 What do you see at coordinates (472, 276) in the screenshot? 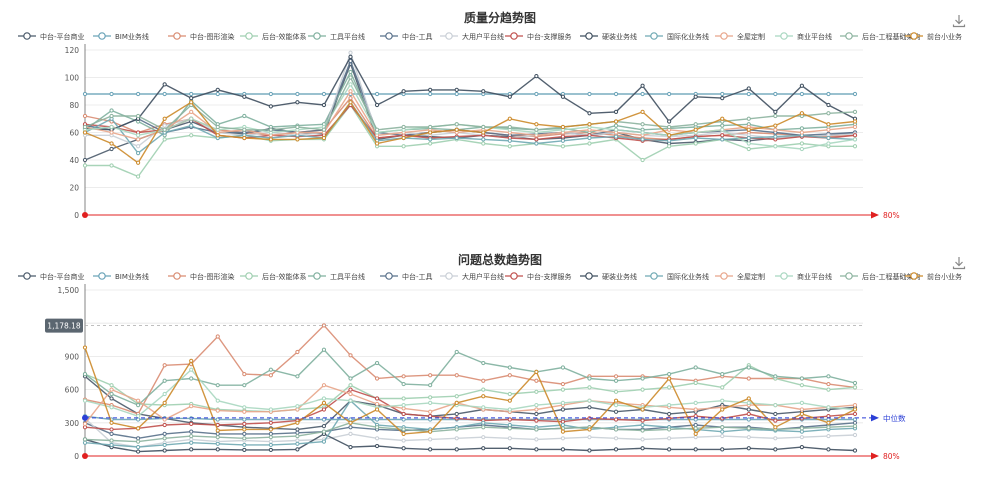
I see `legend-item: 大用户平台线` at bounding box center [472, 276].